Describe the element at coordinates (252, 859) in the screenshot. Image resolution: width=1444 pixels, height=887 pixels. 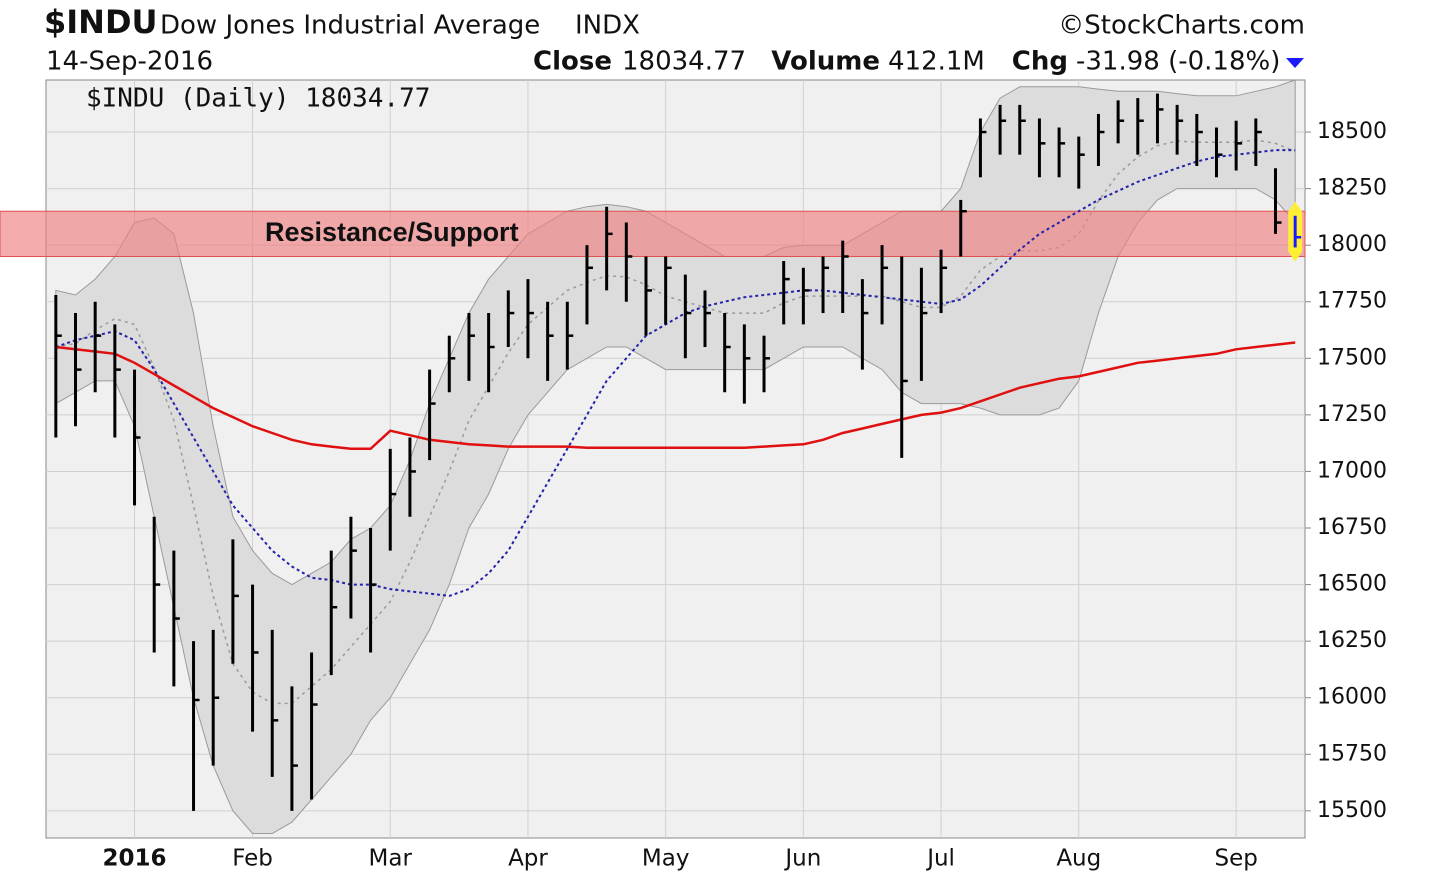
I see `x-tick-label: Feb` at that location.